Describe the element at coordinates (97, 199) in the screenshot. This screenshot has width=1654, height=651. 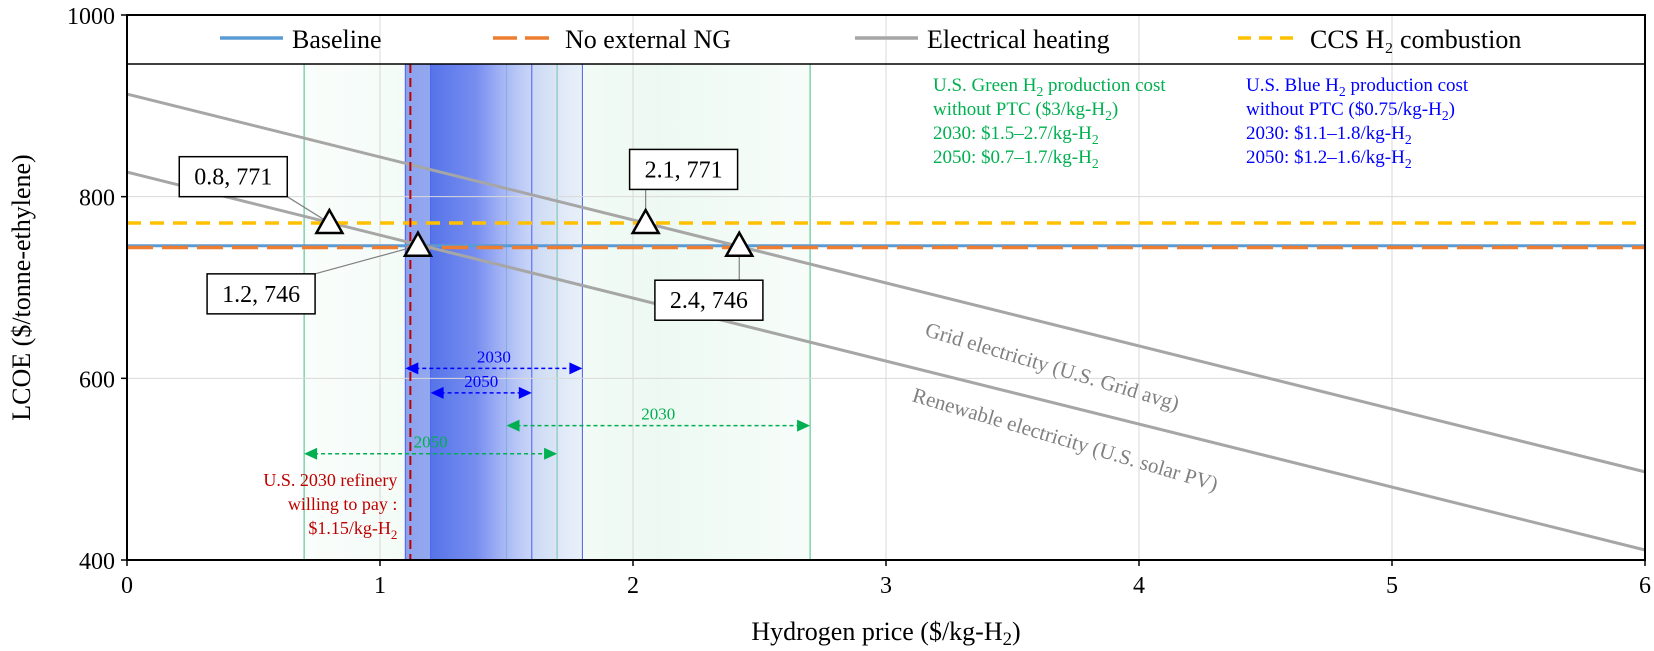
I see `y-tick-label: 800` at that location.